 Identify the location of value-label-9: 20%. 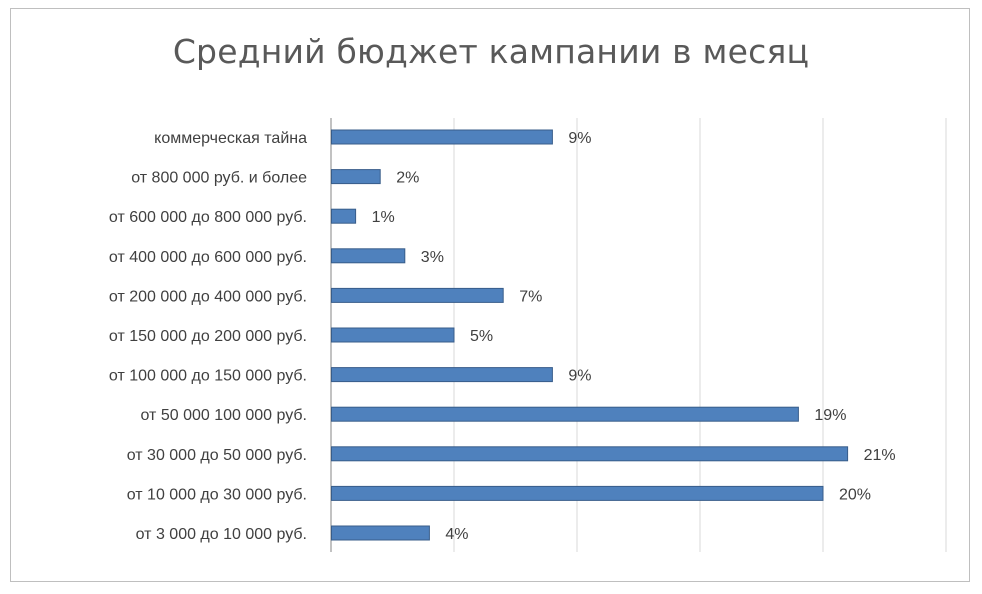
(855, 494).